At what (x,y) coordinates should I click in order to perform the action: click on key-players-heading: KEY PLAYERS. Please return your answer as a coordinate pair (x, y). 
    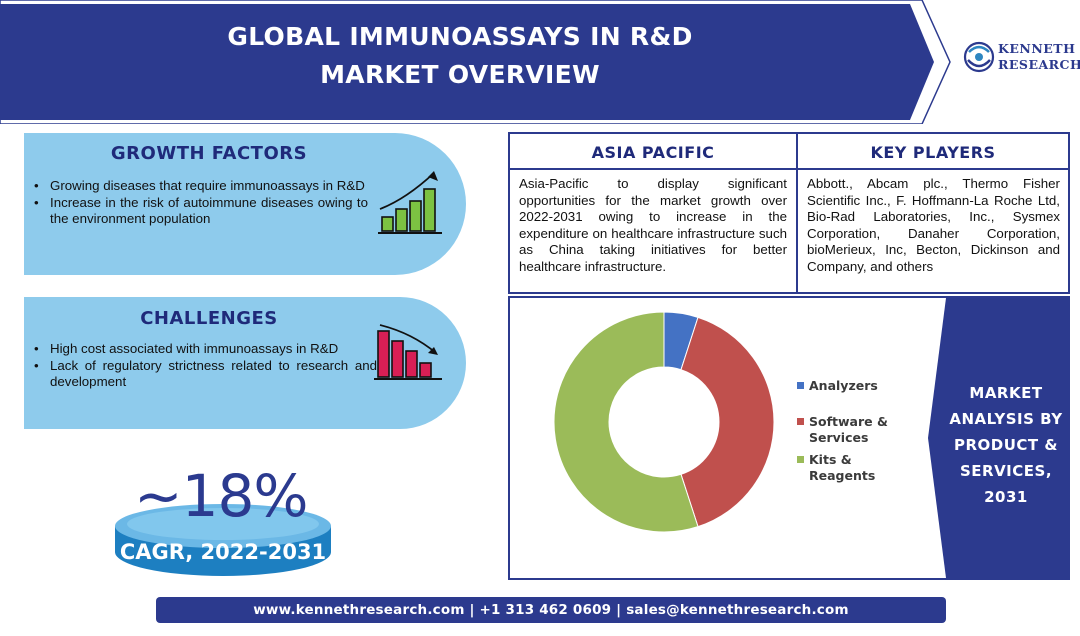
    Looking at the image, I should click on (933, 152).